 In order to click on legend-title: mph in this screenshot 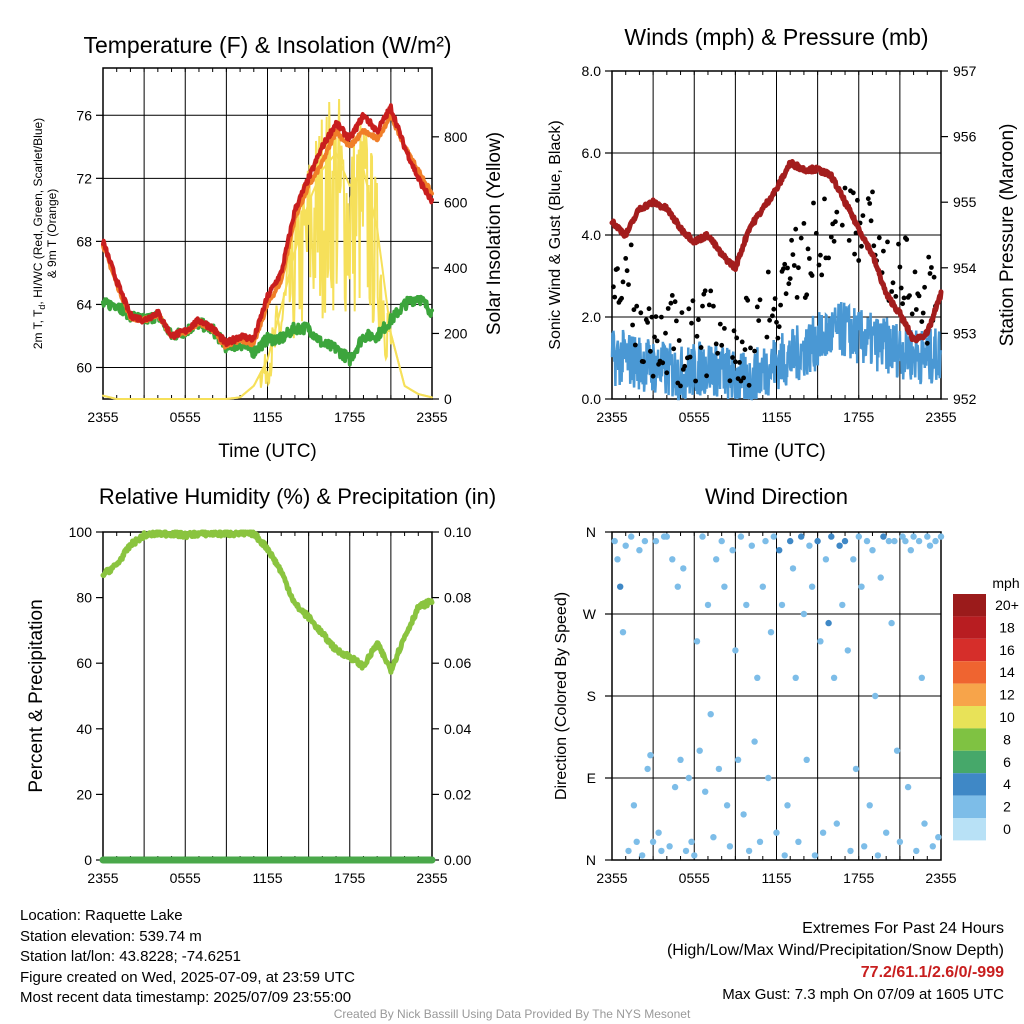, I will do `click(1005, 583)`.